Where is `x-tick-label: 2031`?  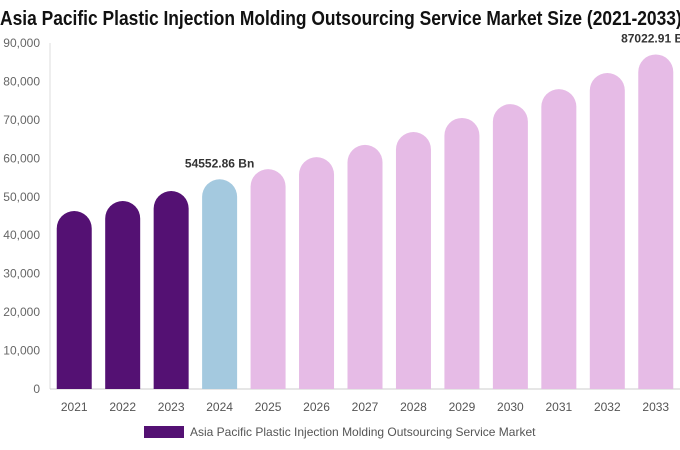
x-tick-label: 2031 is located at coordinates (558, 407).